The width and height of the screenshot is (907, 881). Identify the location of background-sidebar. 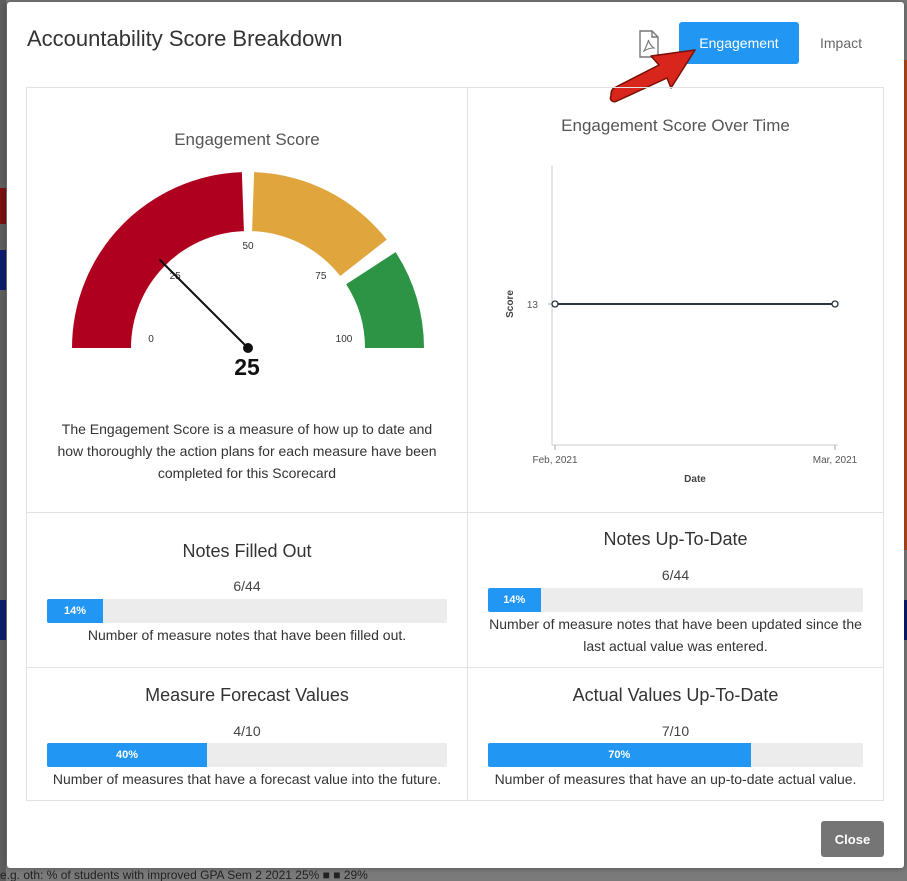
(3, 440).